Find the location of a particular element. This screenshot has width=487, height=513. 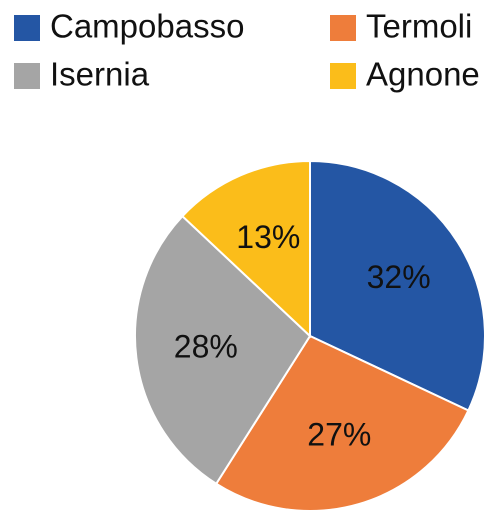

pie-slice is located at coordinates (246, 249).